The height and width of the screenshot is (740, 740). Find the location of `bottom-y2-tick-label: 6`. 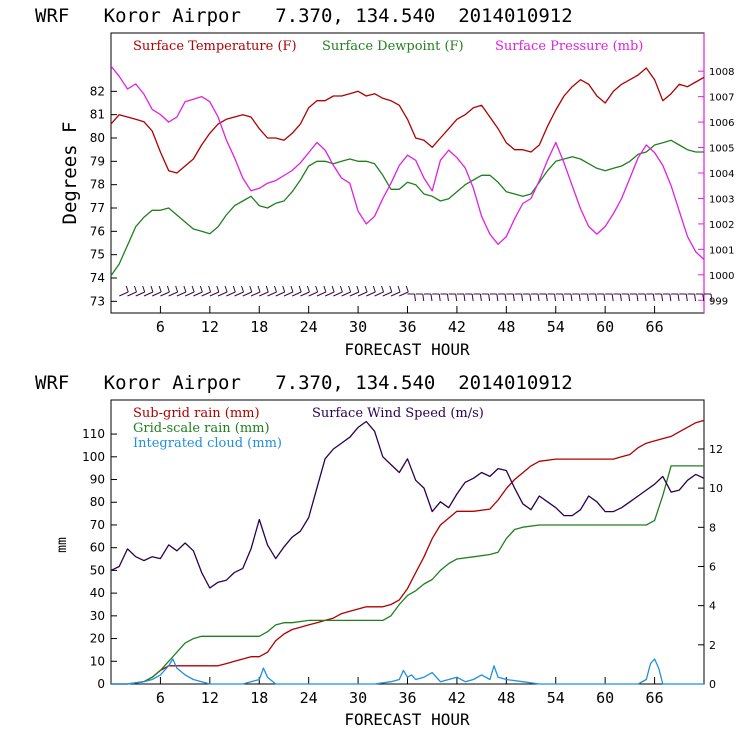

bottom-y2-tick-label: 6 is located at coordinates (712, 566).